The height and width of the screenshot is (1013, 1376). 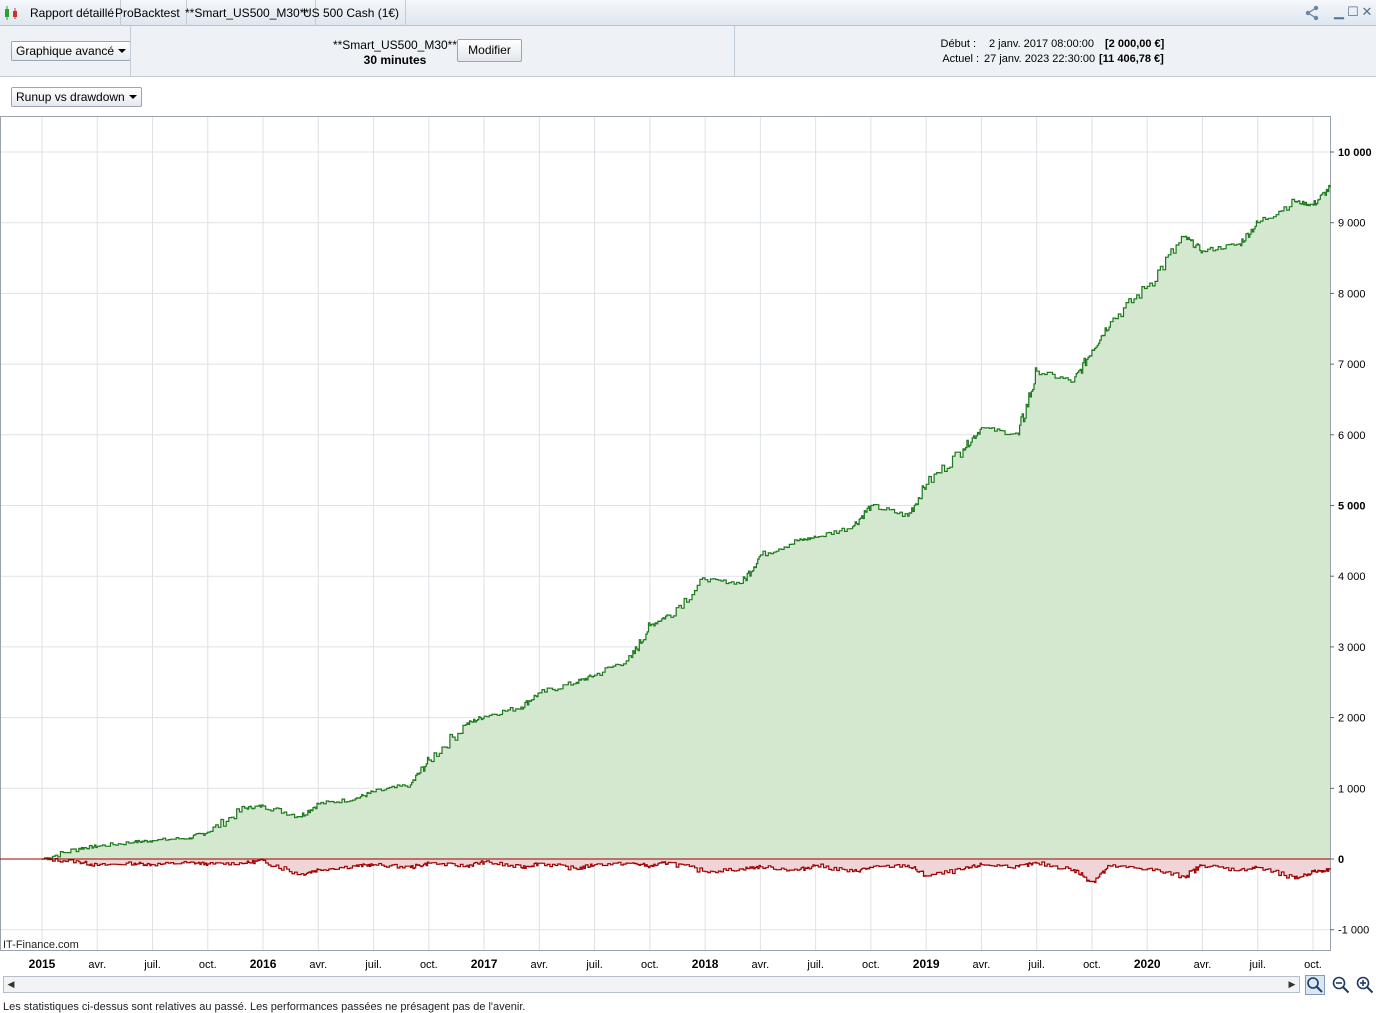 What do you see at coordinates (70, 97) in the screenshot?
I see `chart-type-label: Runup vs drawdown` at bounding box center [70, 97].